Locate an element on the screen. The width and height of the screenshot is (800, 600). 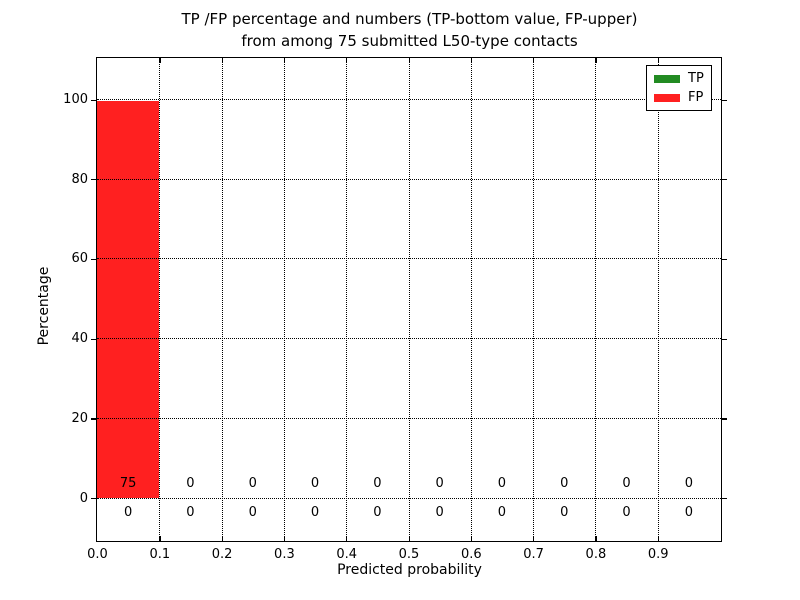
fp-count-label: 75 is located at coordinates (128, 483).